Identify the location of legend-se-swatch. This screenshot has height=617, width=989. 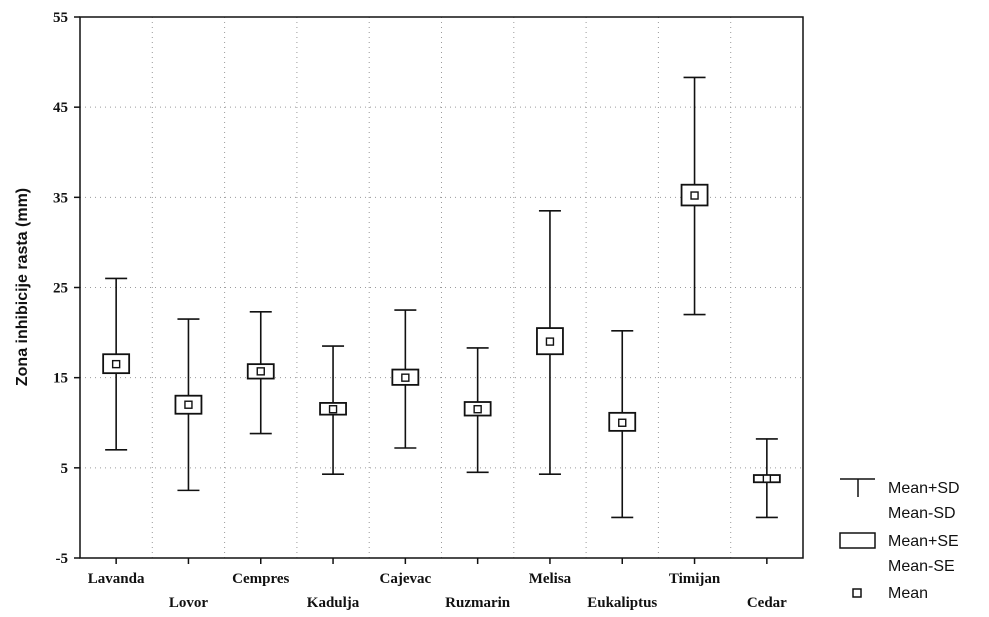
(857, 540).